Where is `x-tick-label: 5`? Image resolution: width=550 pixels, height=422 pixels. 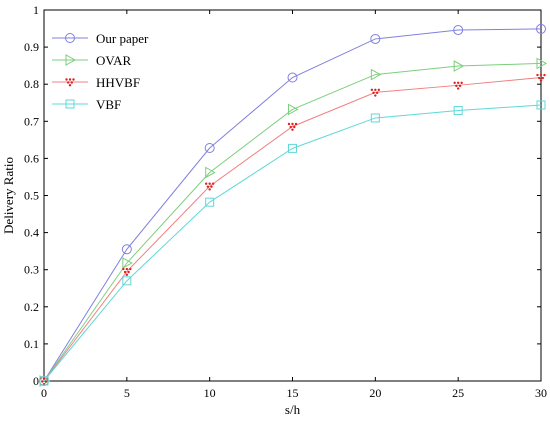 x-tick-label: 5 is located at coordinates (127, 393).